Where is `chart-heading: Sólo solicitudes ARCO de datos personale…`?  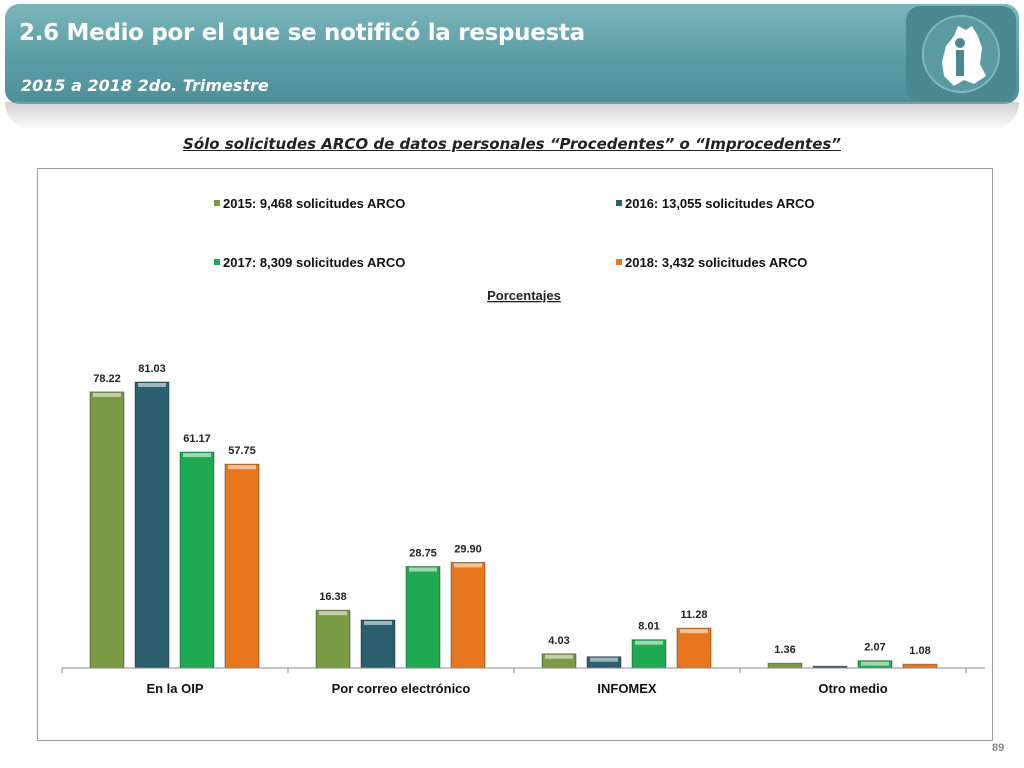 chart-heading: Sólo solicitudes ARCO de datos personale… is located at coordinates (512, 144).